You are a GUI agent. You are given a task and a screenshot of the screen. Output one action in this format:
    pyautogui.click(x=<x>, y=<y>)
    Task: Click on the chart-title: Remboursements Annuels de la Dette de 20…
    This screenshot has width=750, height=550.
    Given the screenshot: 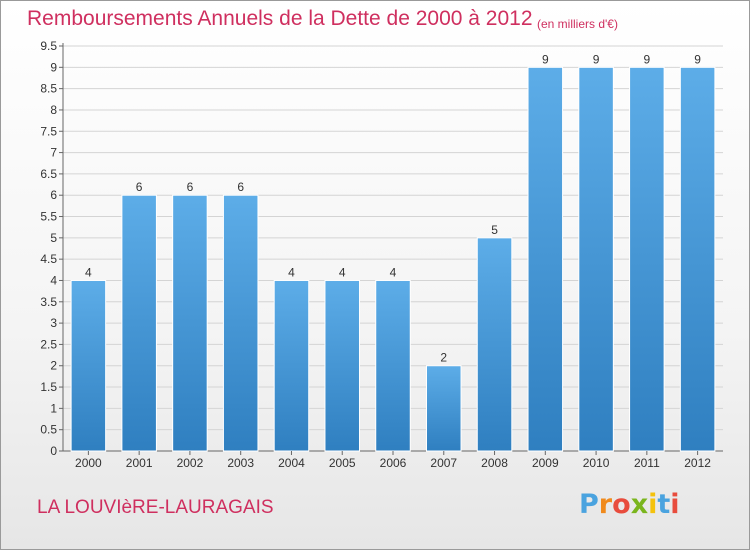 What is the action you would take?
    pyautogui.click(x=280, y=18)
    